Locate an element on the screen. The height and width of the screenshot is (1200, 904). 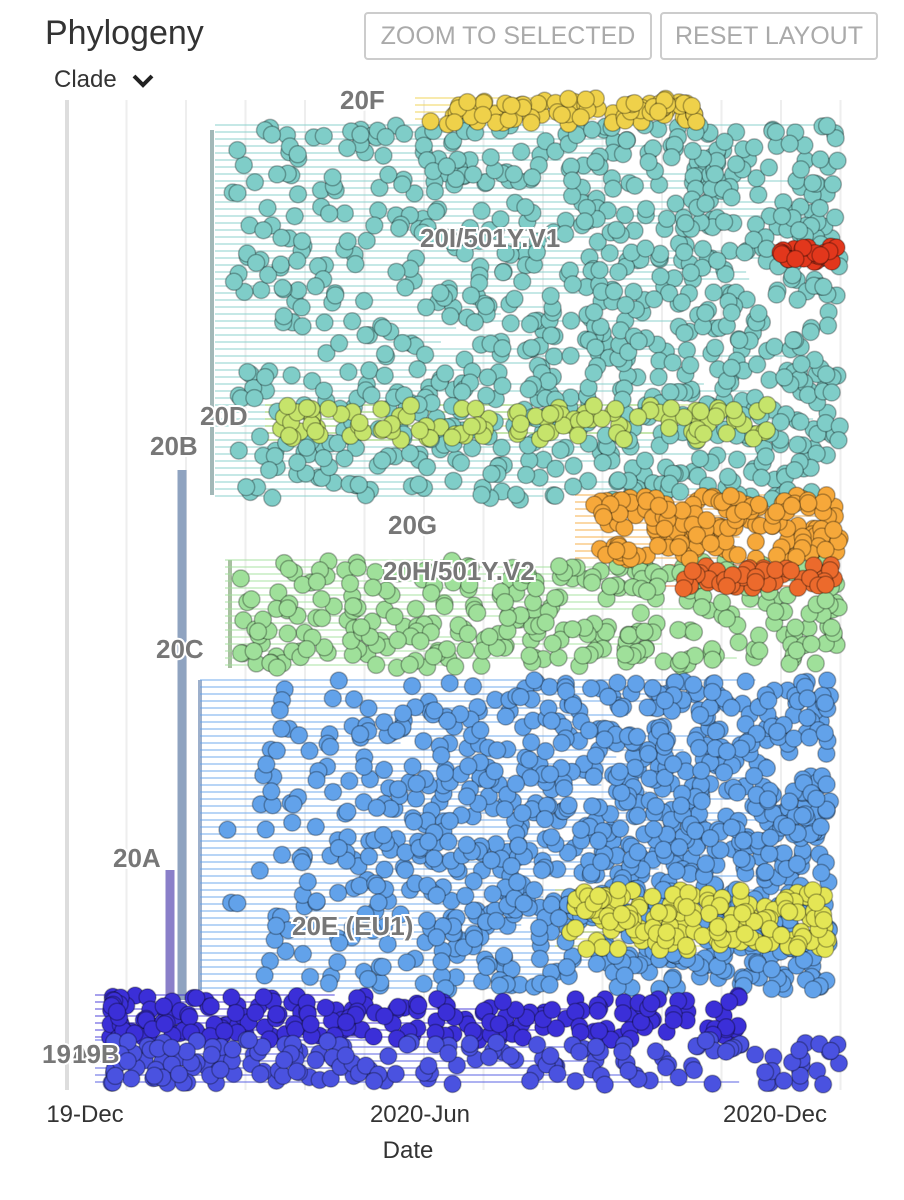
zoom-button: ZOOM TO SELECTED is located at coordinates (508, 36).